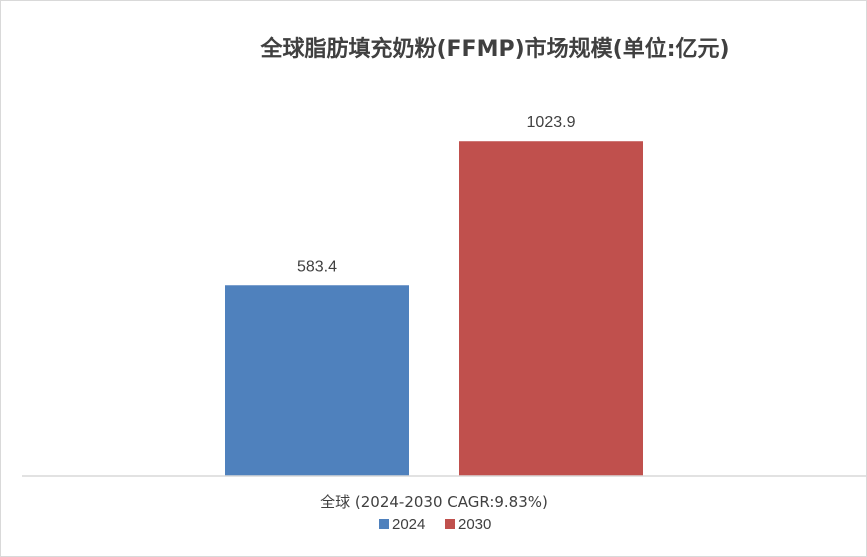 The height and width of the screenshot is (557, 867). I want to click on data-labels-group: 583.4 1023.9, so click(436, 194).